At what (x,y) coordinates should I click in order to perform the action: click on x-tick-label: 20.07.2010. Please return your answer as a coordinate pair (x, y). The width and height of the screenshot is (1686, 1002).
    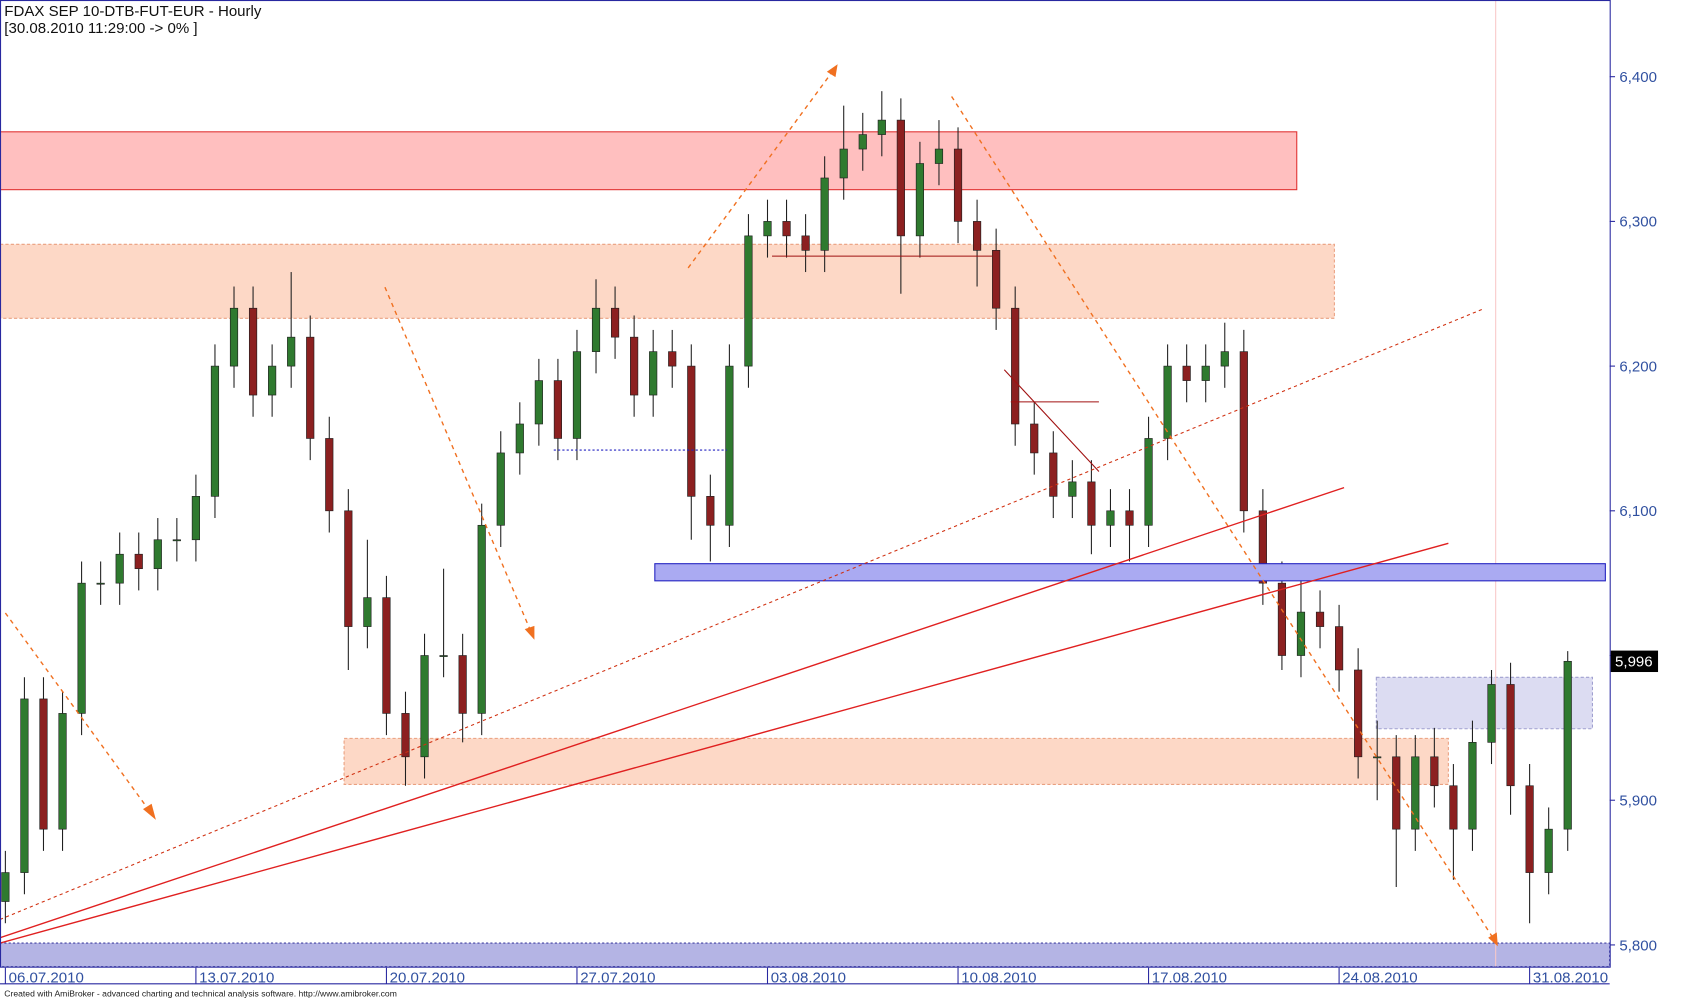
    Looking at the image, I should click on (427, 978).